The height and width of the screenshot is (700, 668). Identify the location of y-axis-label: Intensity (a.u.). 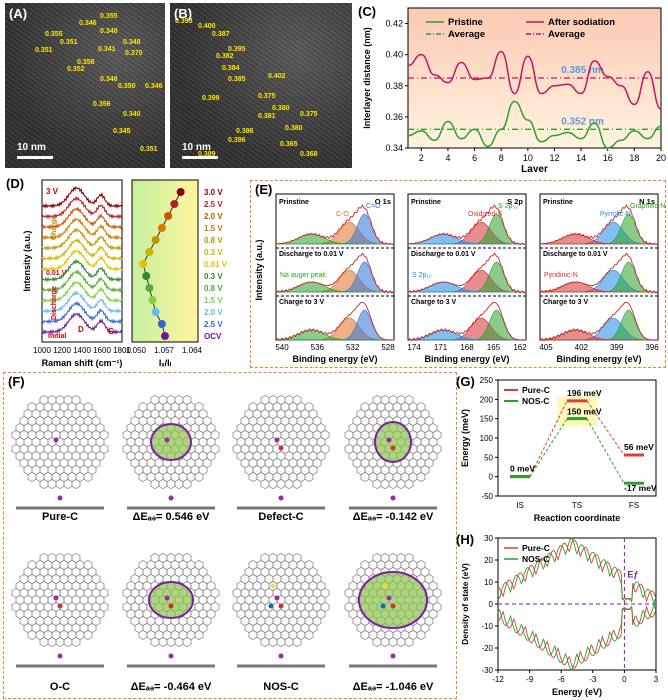
(27, 260).